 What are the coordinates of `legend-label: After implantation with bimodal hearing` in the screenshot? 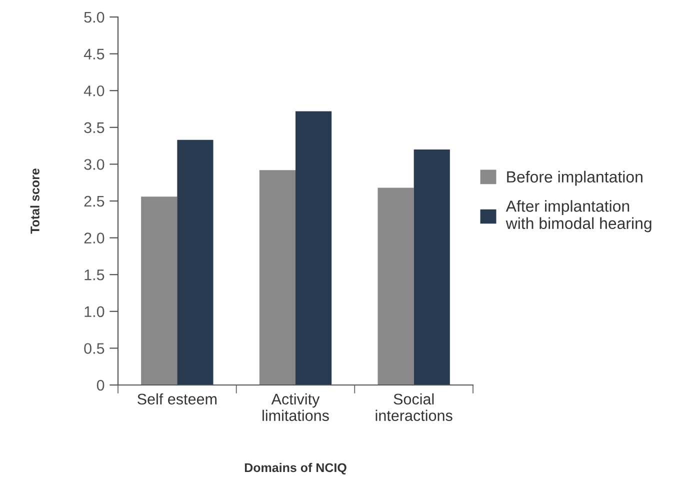 It's located at (579, 216).